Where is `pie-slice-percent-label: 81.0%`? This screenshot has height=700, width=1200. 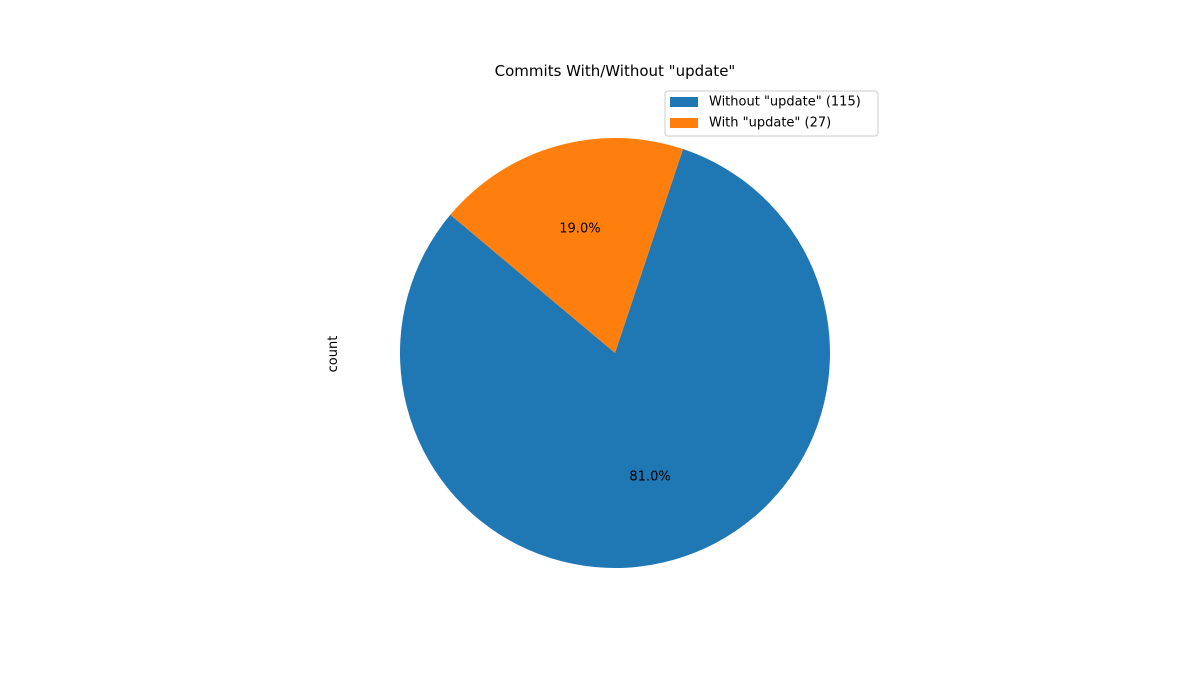
pie-slice-percent-label: 81.0% is located at coordinates (649, 477).